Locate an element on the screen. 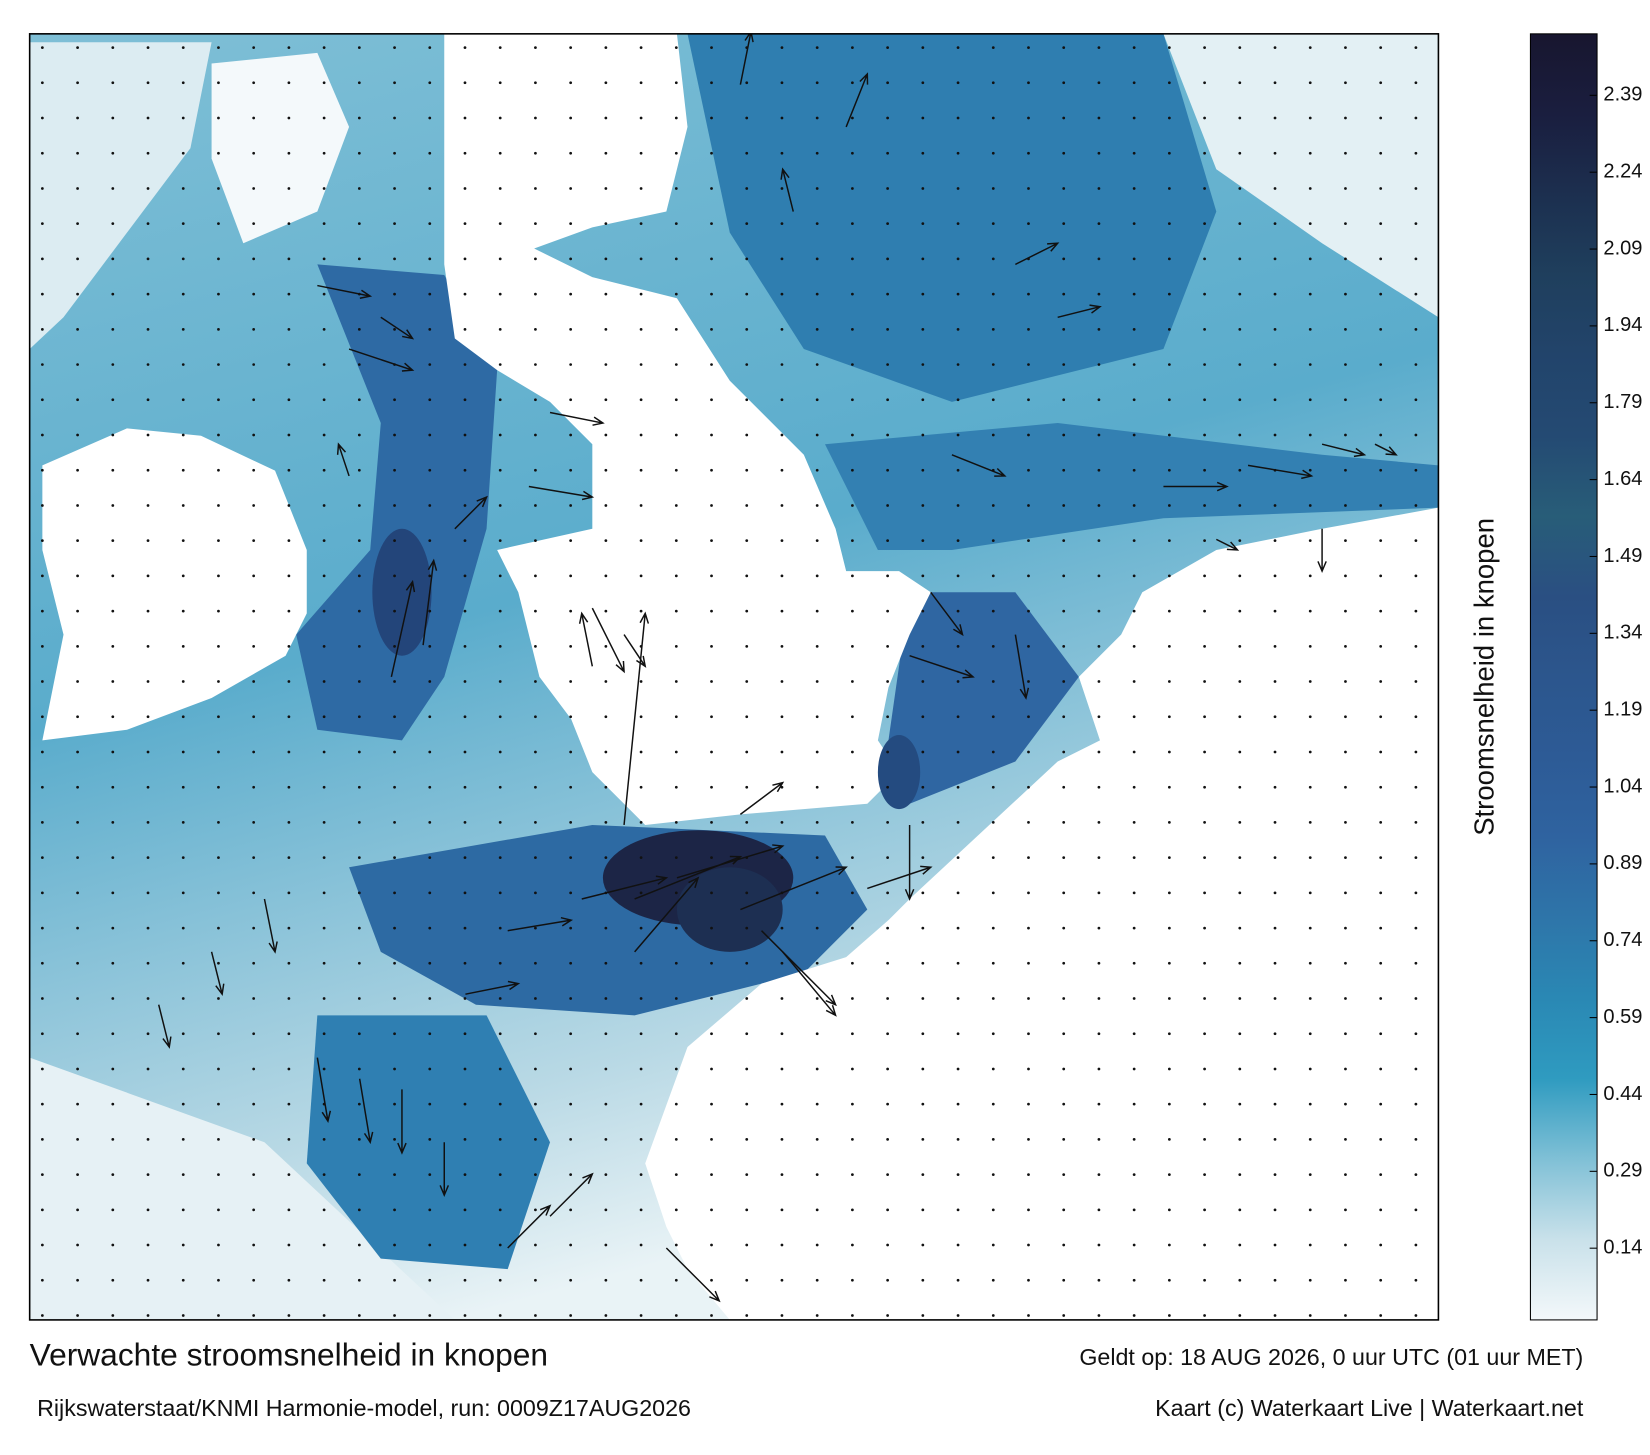 The height and width of the screenshot is (1455, 1650). colorbar-tick-label: 1.34 is located at coordinates (1622, 633).